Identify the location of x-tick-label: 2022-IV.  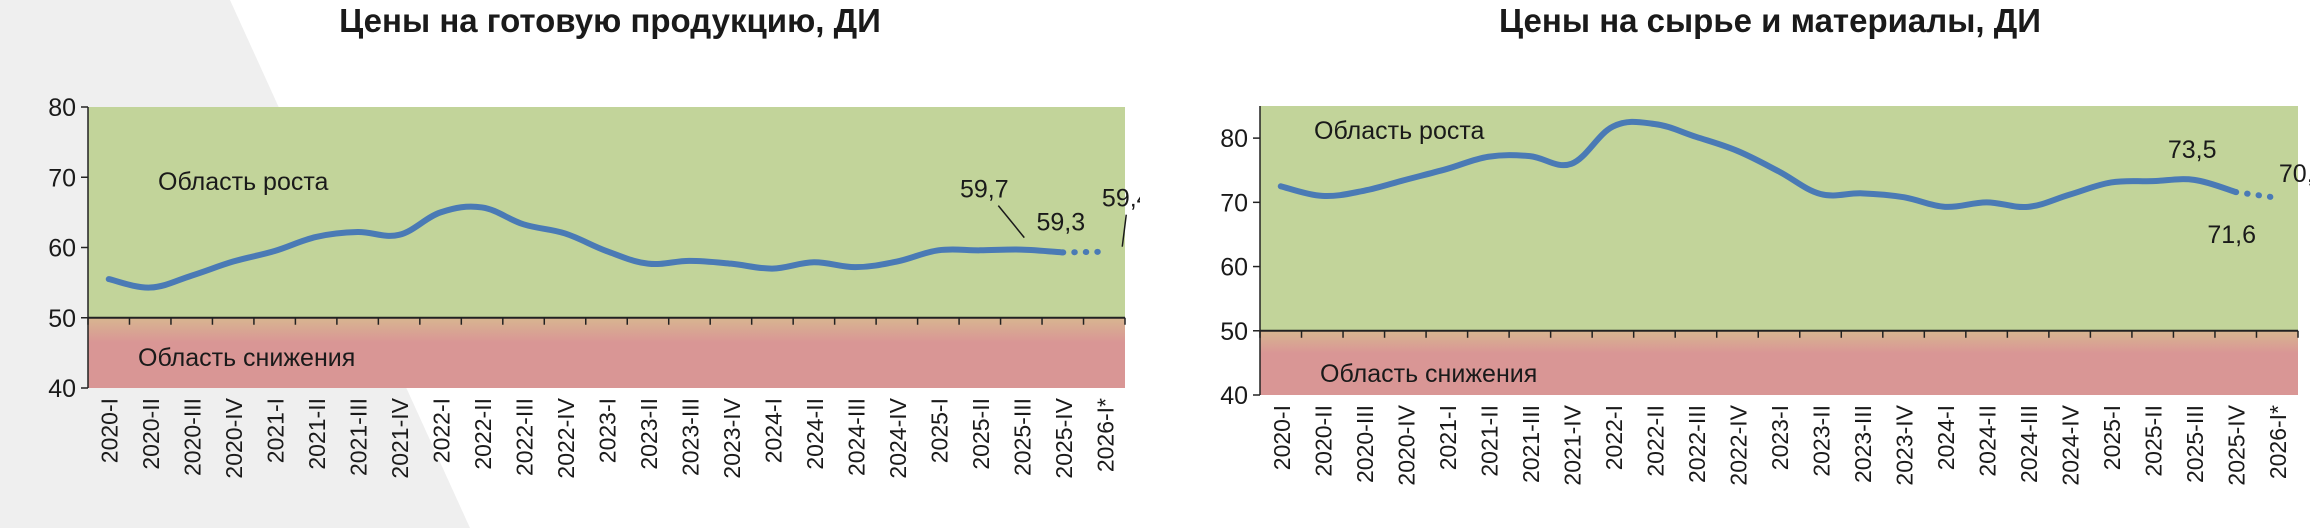
(566, 437).